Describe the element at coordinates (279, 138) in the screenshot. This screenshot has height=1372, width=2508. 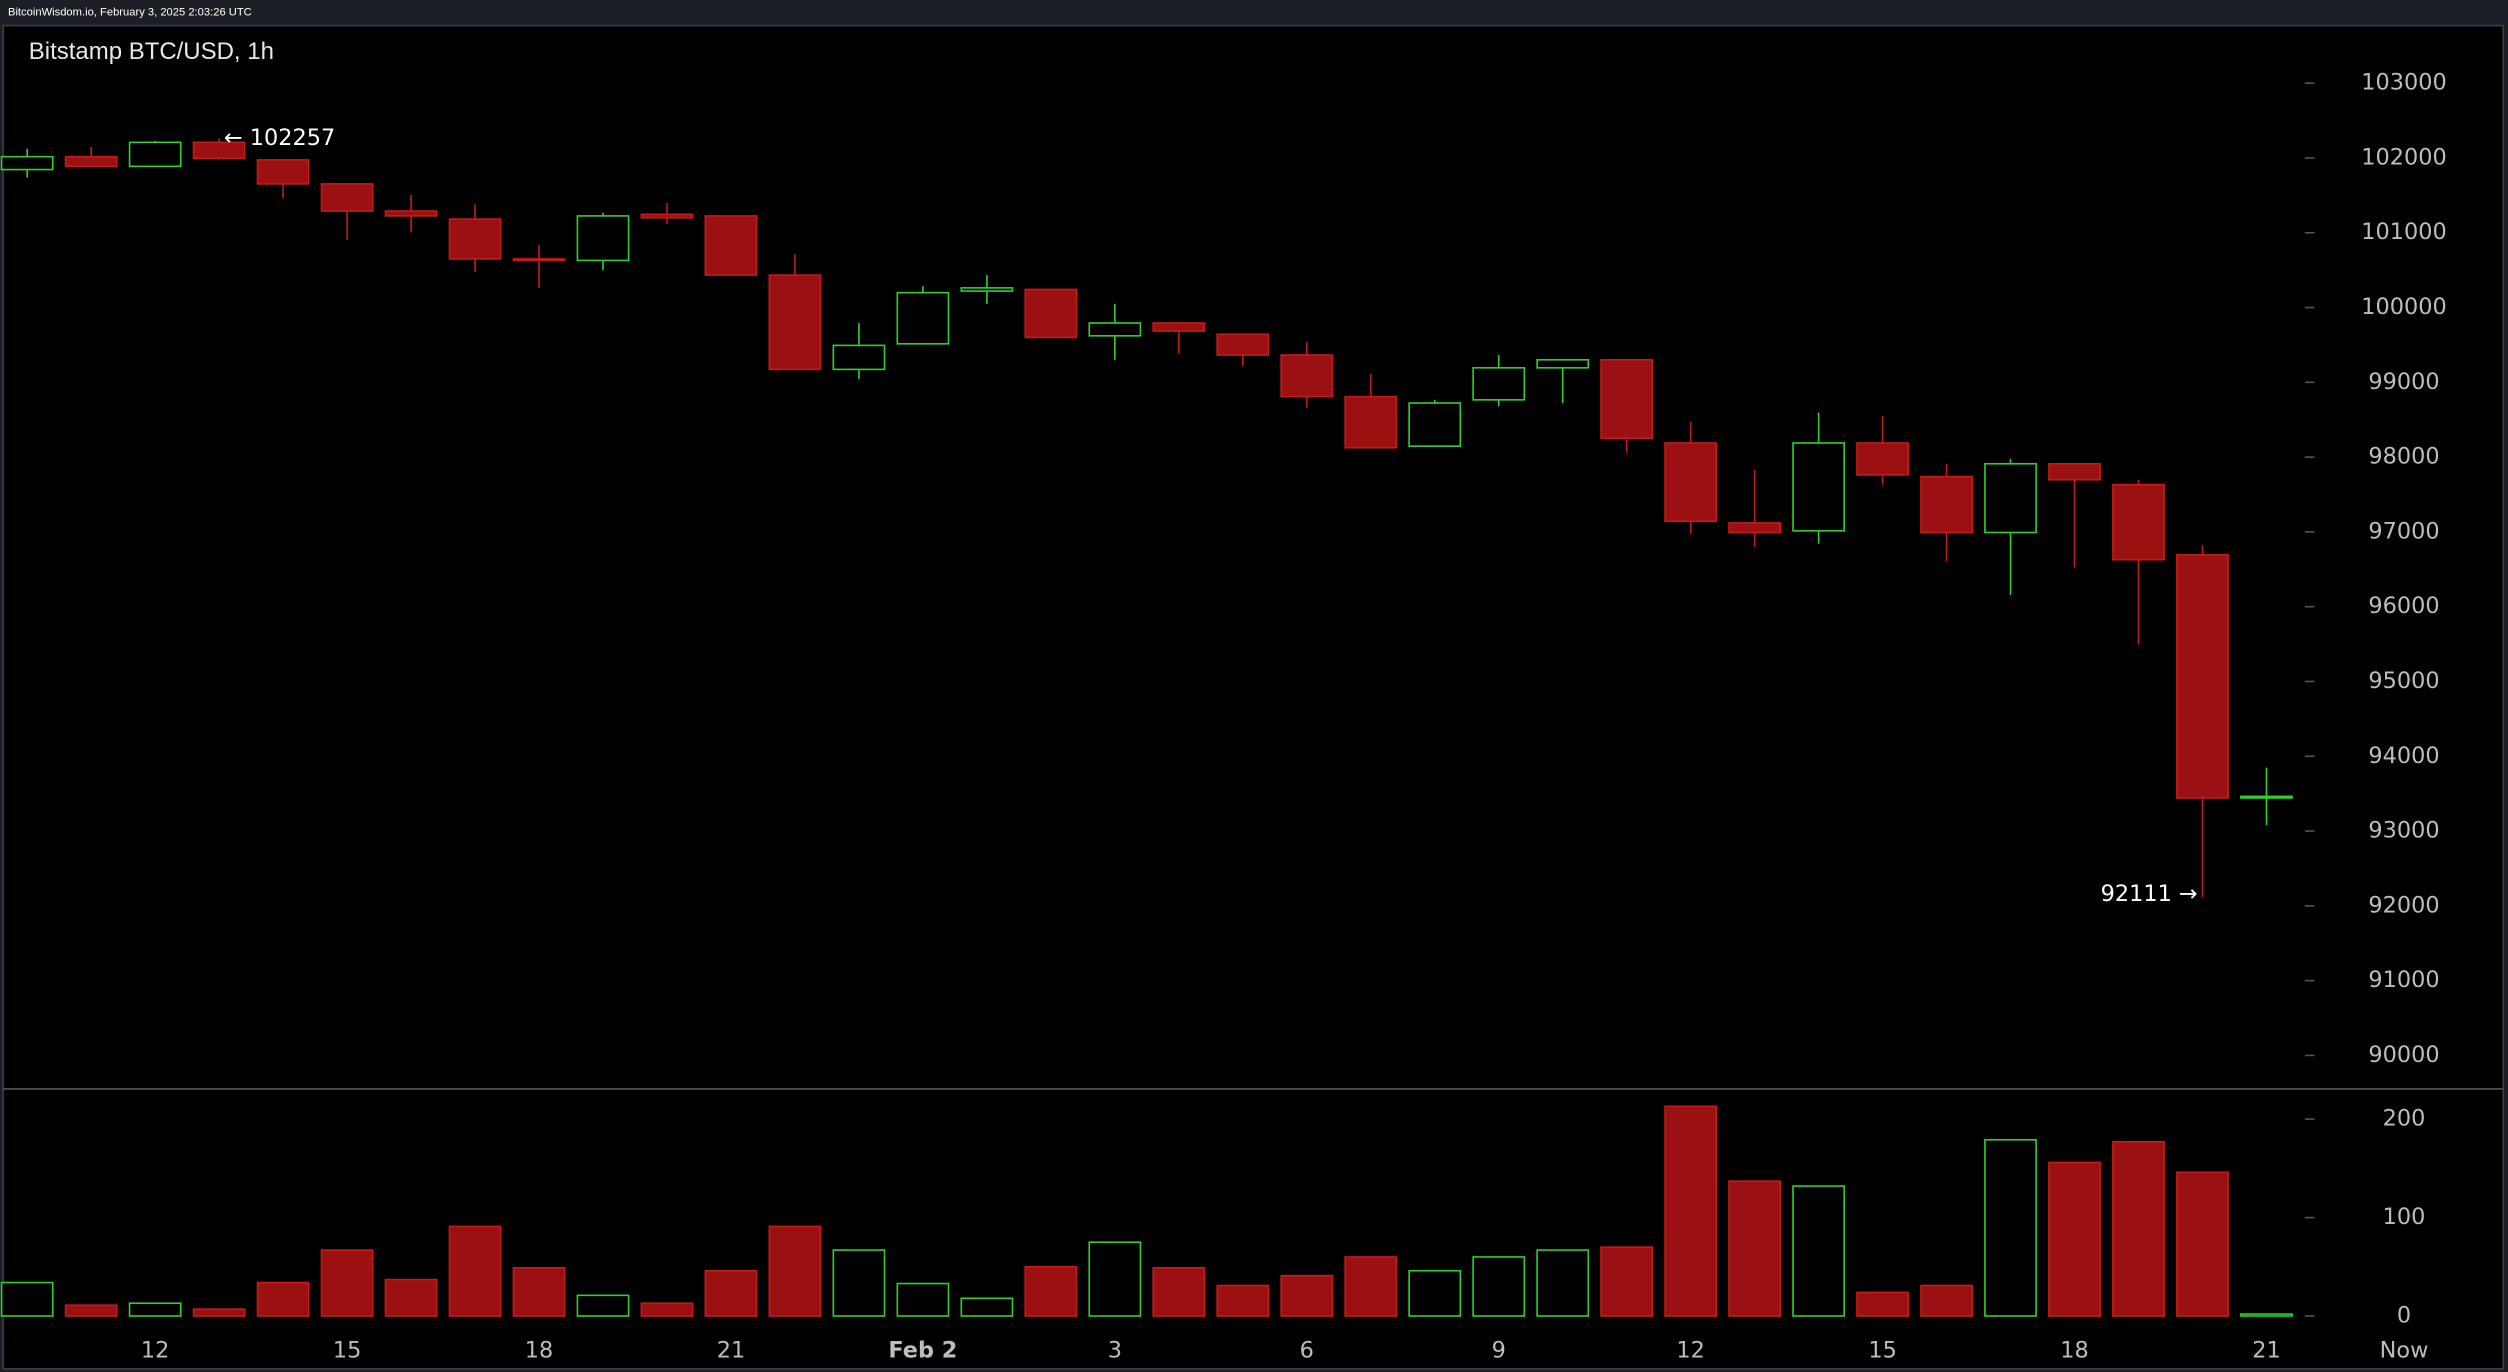
I see `price-annotation: ← 102257` at that location.